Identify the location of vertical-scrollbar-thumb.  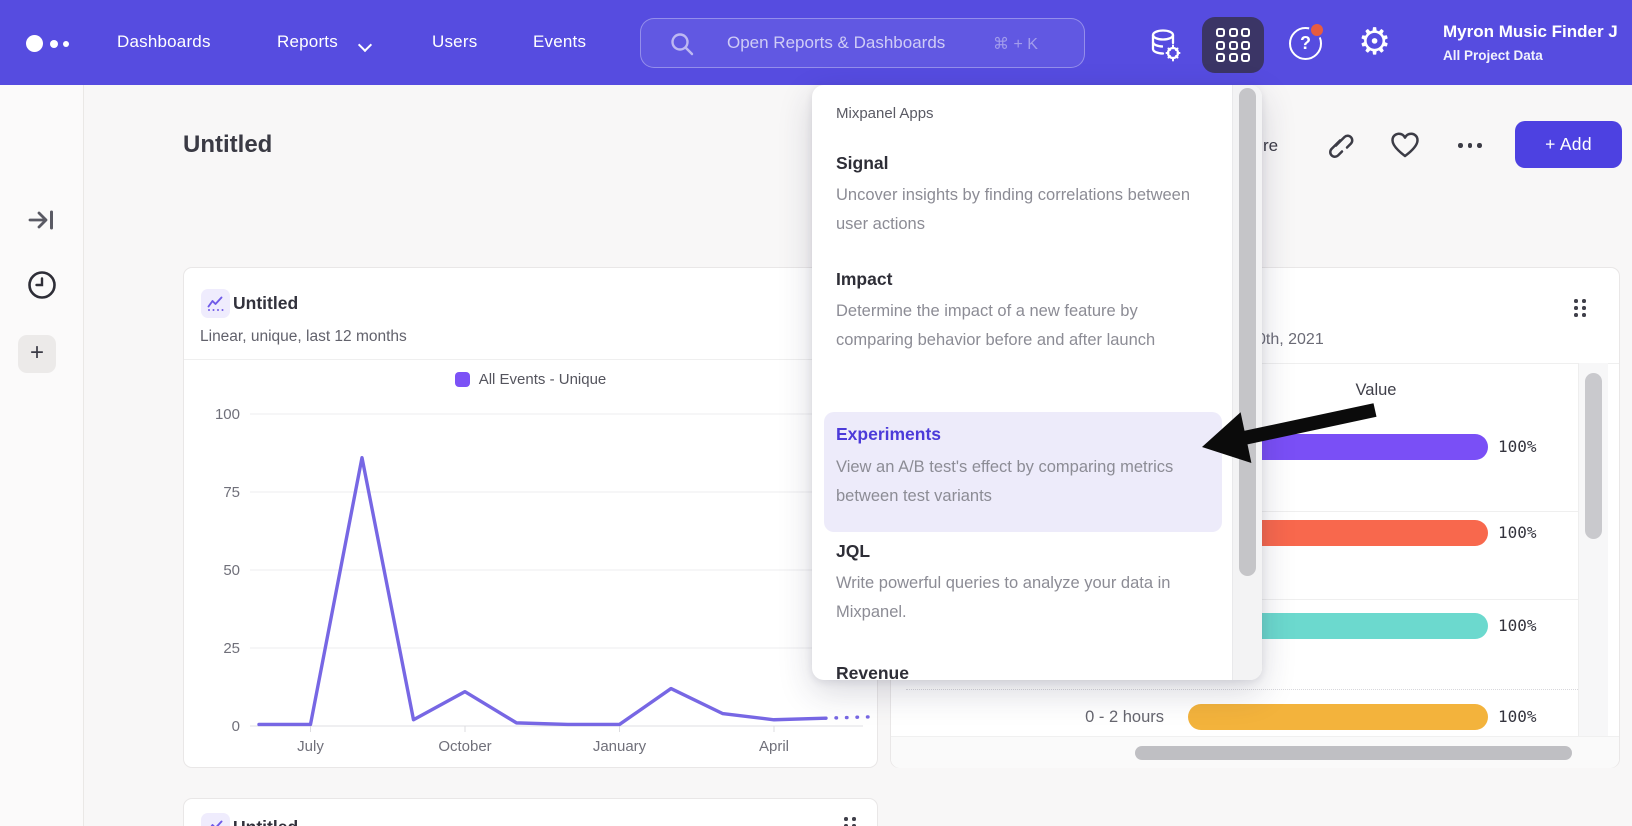
(1593, 456).